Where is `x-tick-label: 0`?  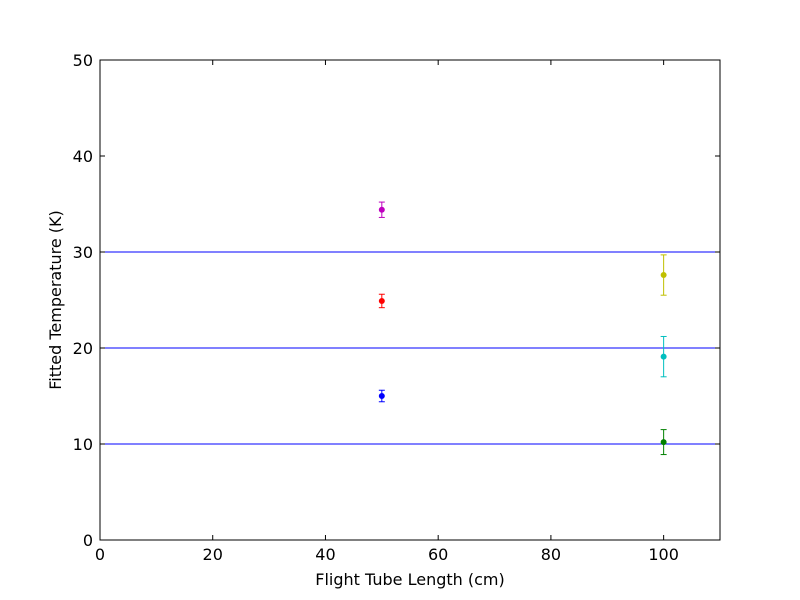 x-tick-label: 0 is located at coordinates (100, 554).